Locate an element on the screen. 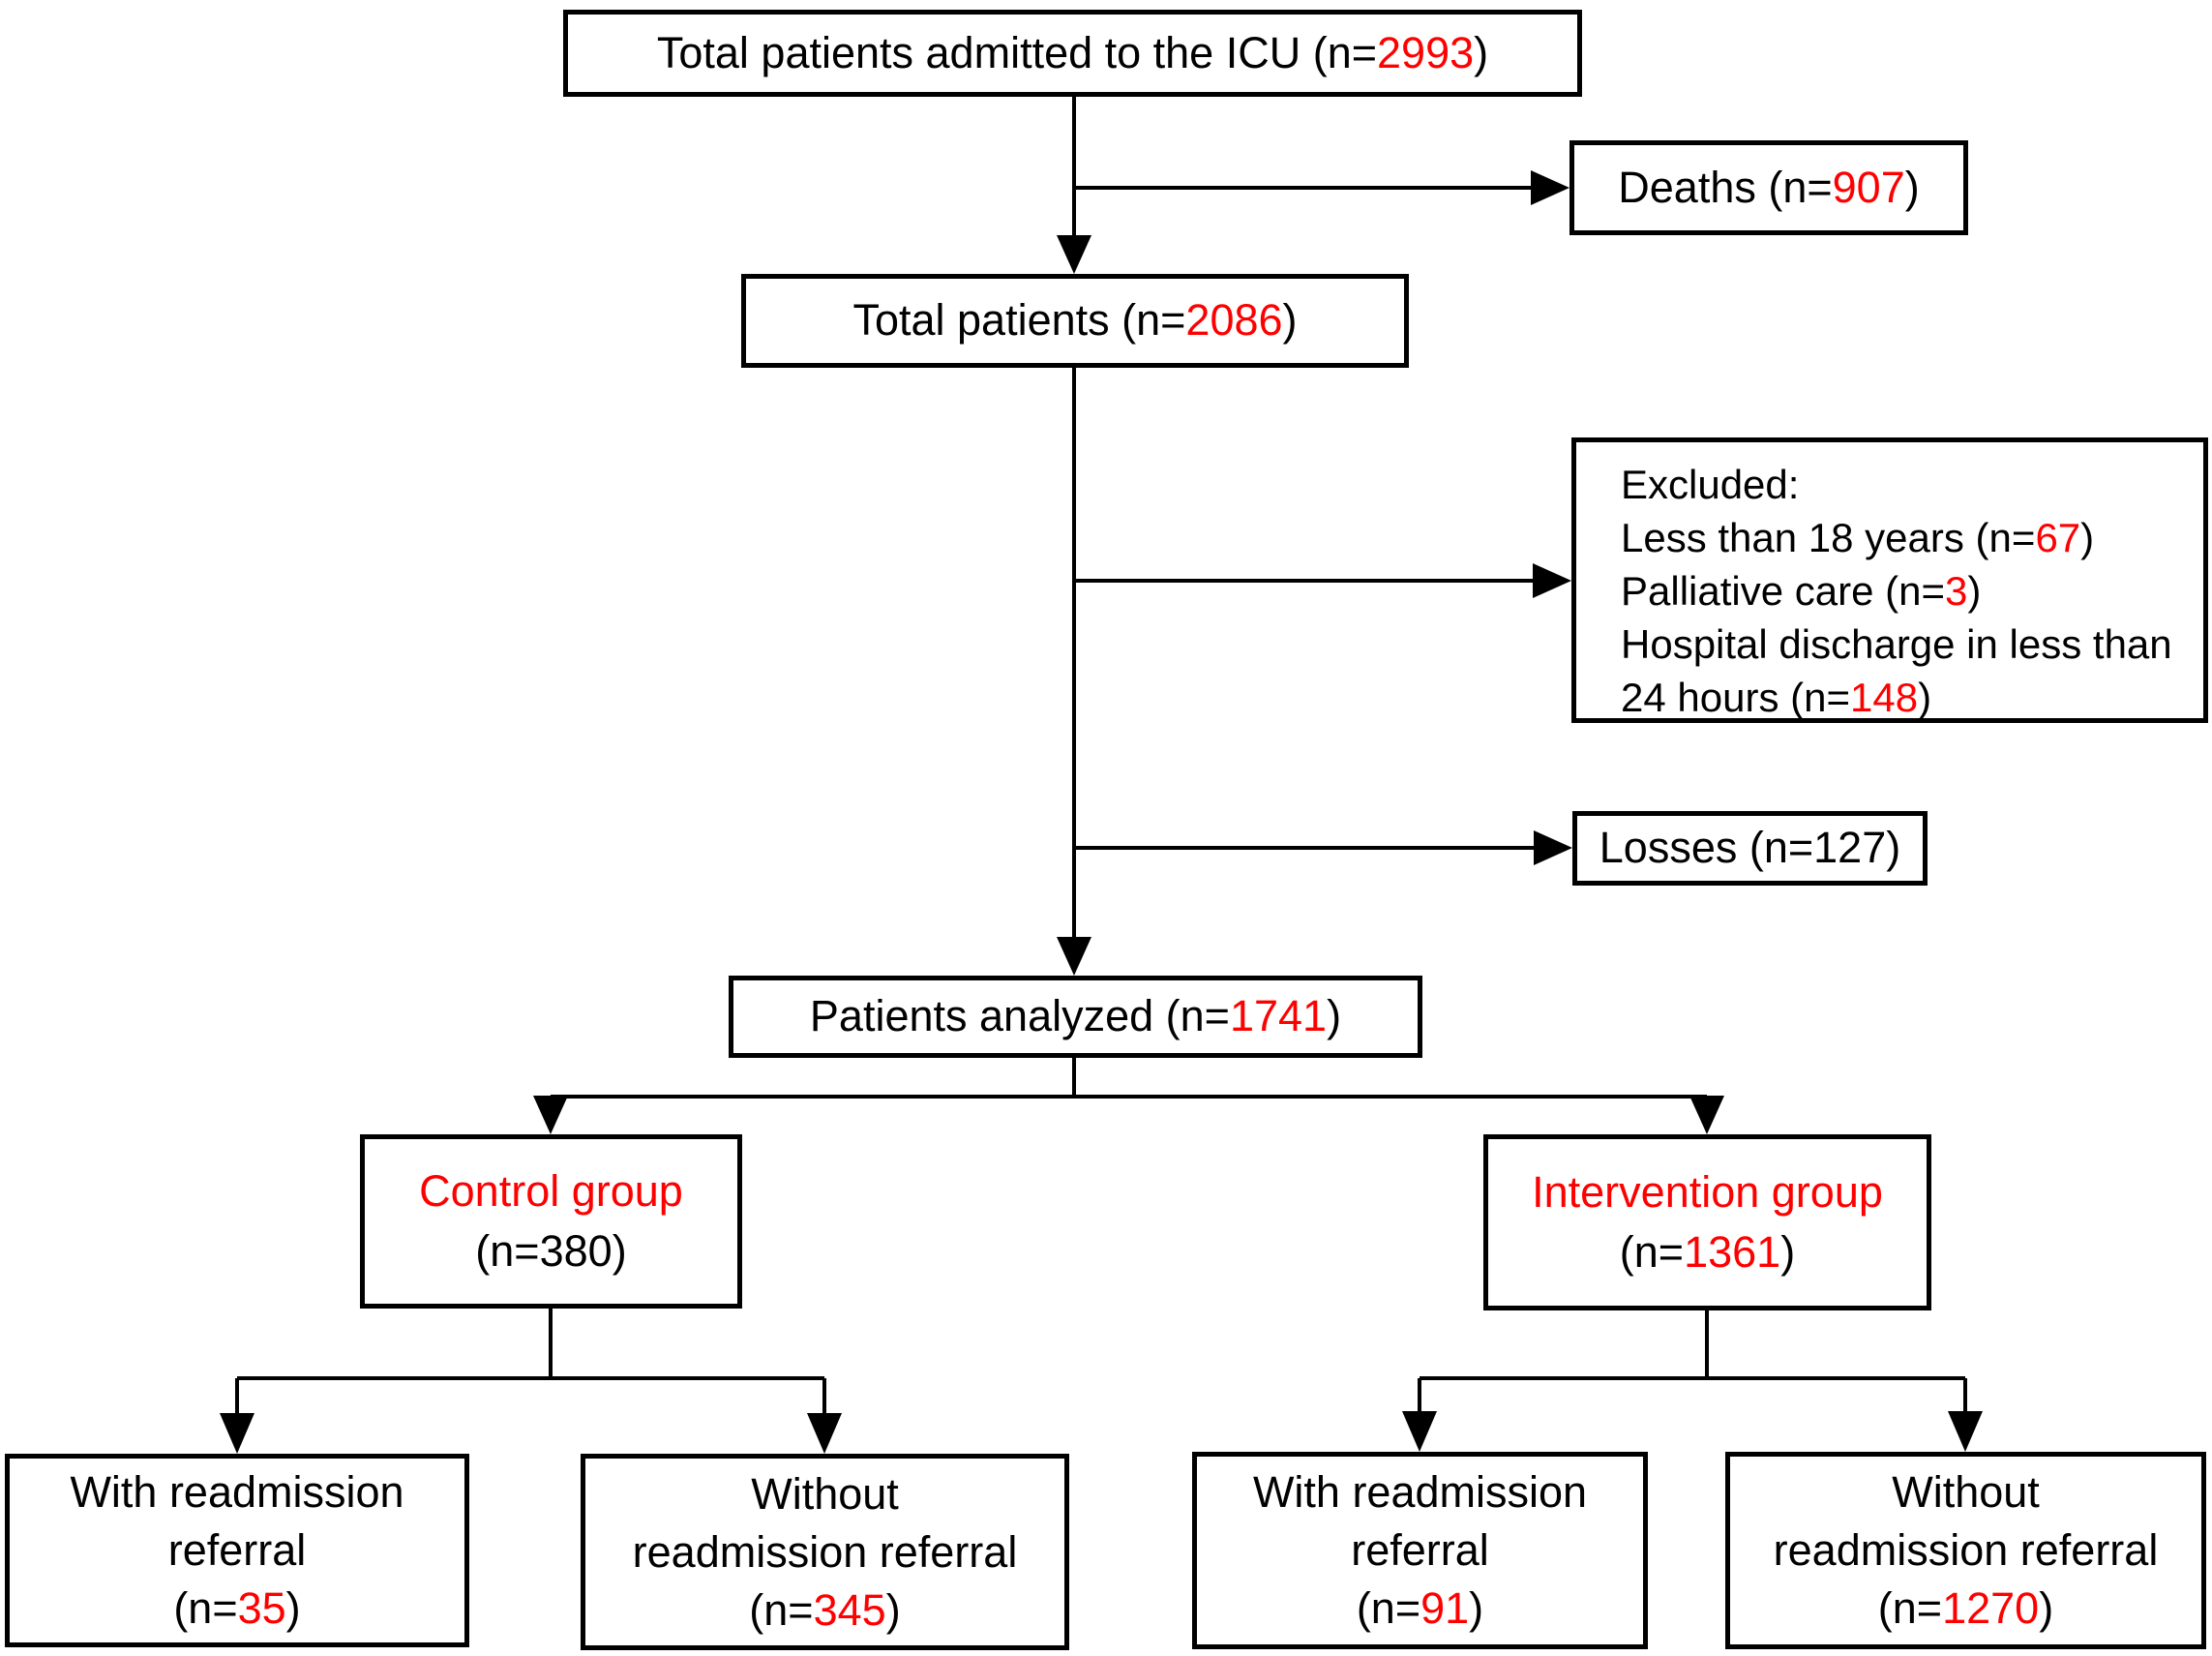 This screenshot has height=1656, width=2212. connector-control-split is located at coordinates (531, 1381).